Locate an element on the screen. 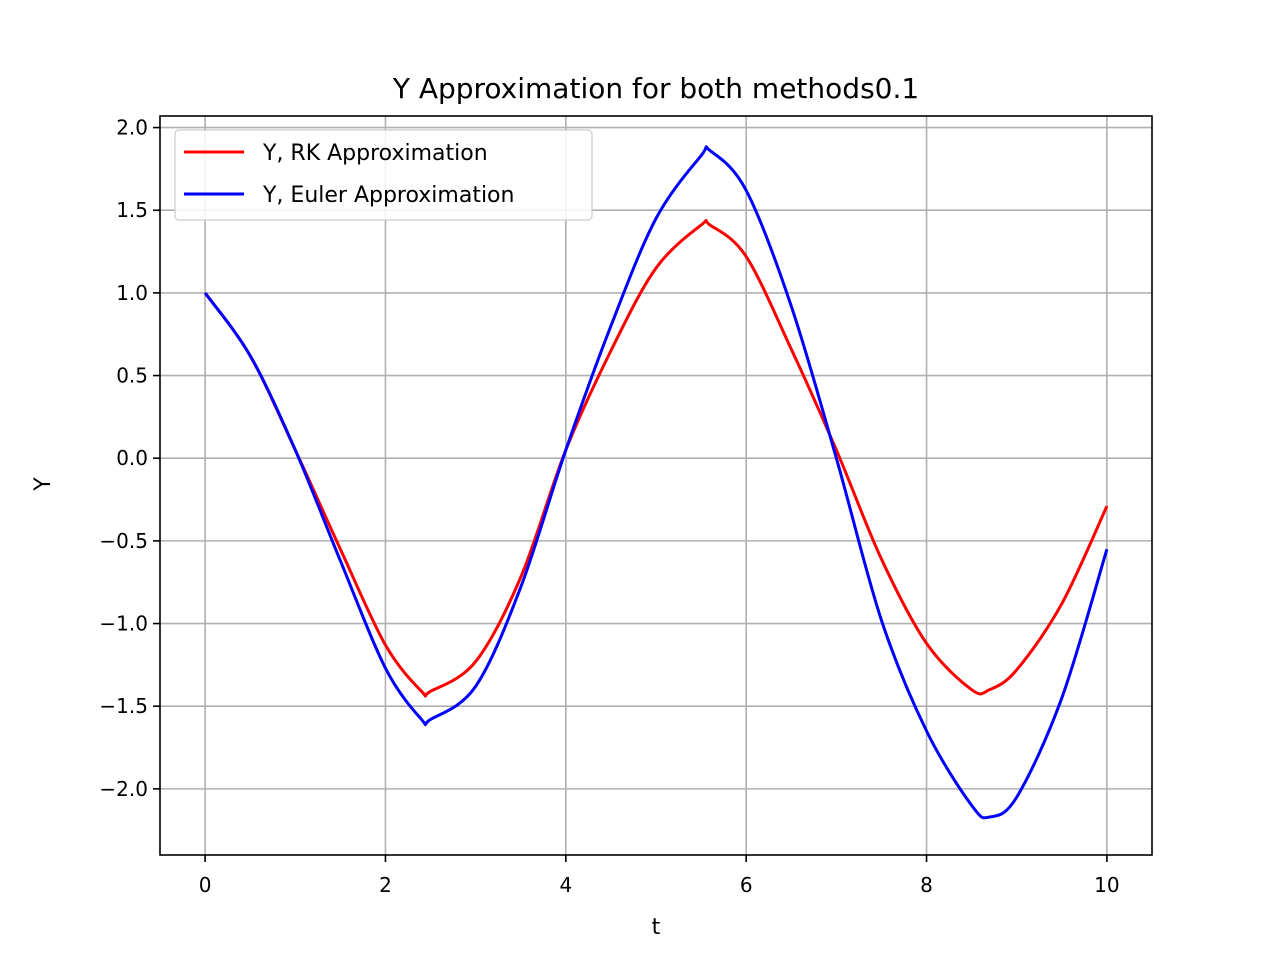 The width and height of the screenshot is (1280, 960). legend-label-euler: Y, Euler Approximation is located at coordinates (388, 195).